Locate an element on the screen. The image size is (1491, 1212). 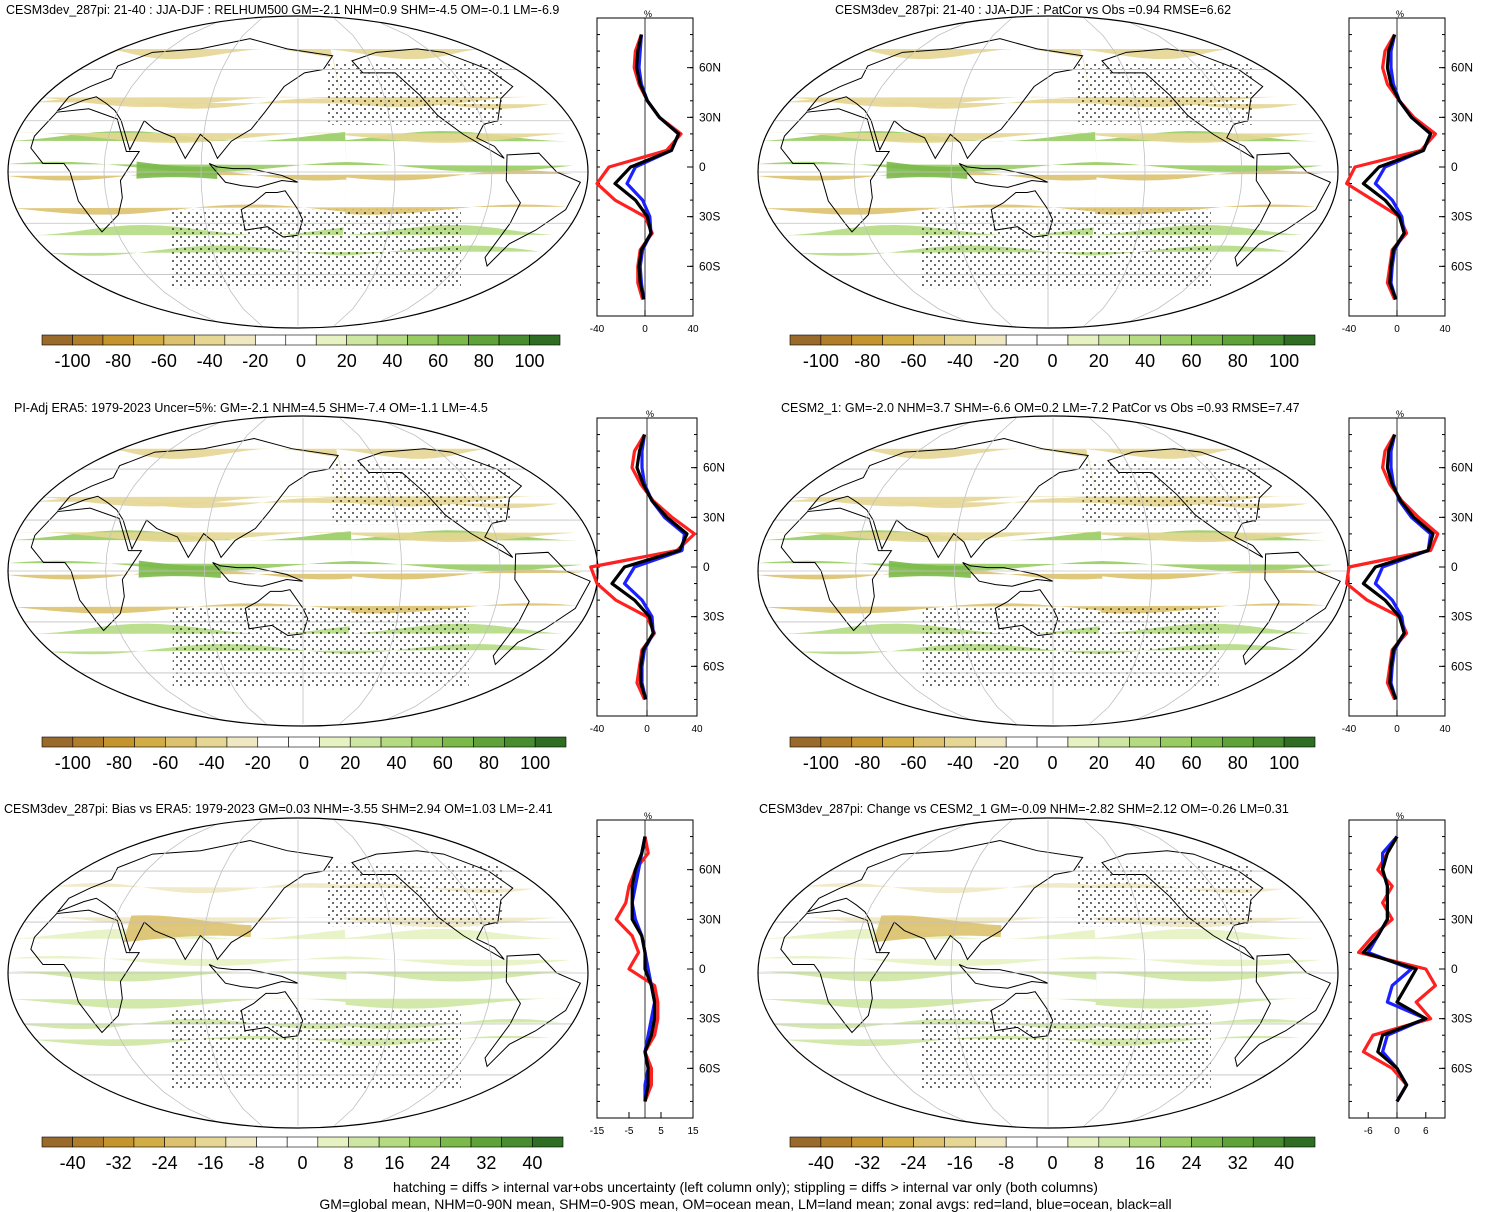
colorbar: -40 -32 -24 -16 -8 0 8 16 24 32 40 is located at coordinates (1052, 1154).